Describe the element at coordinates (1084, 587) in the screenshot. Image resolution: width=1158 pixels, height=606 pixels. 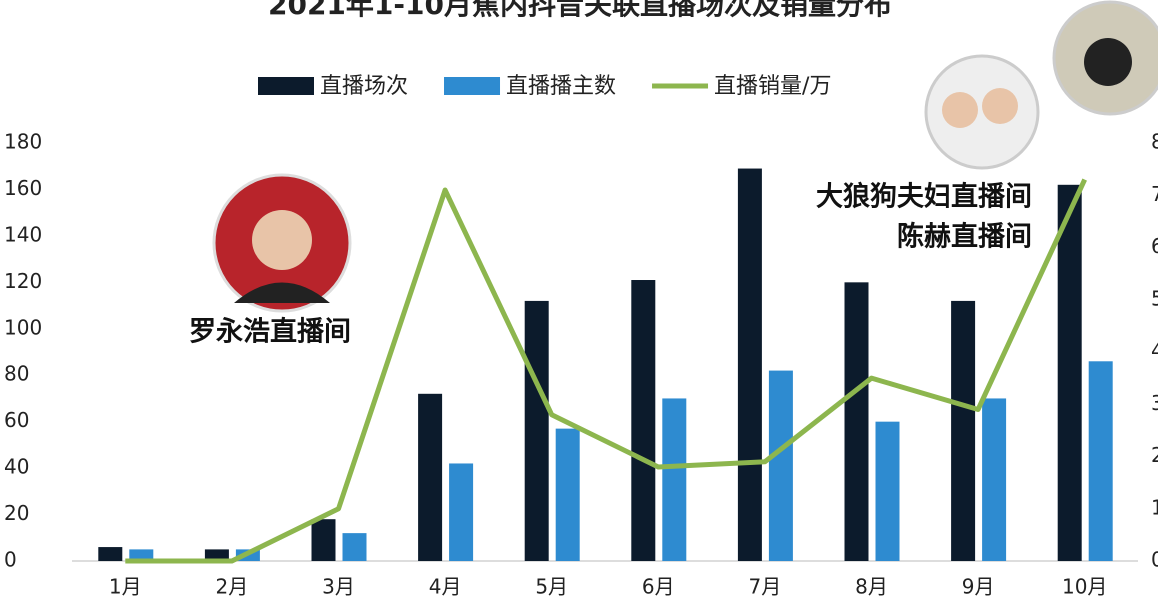
I see `x-tick-label: 10月` at that location.